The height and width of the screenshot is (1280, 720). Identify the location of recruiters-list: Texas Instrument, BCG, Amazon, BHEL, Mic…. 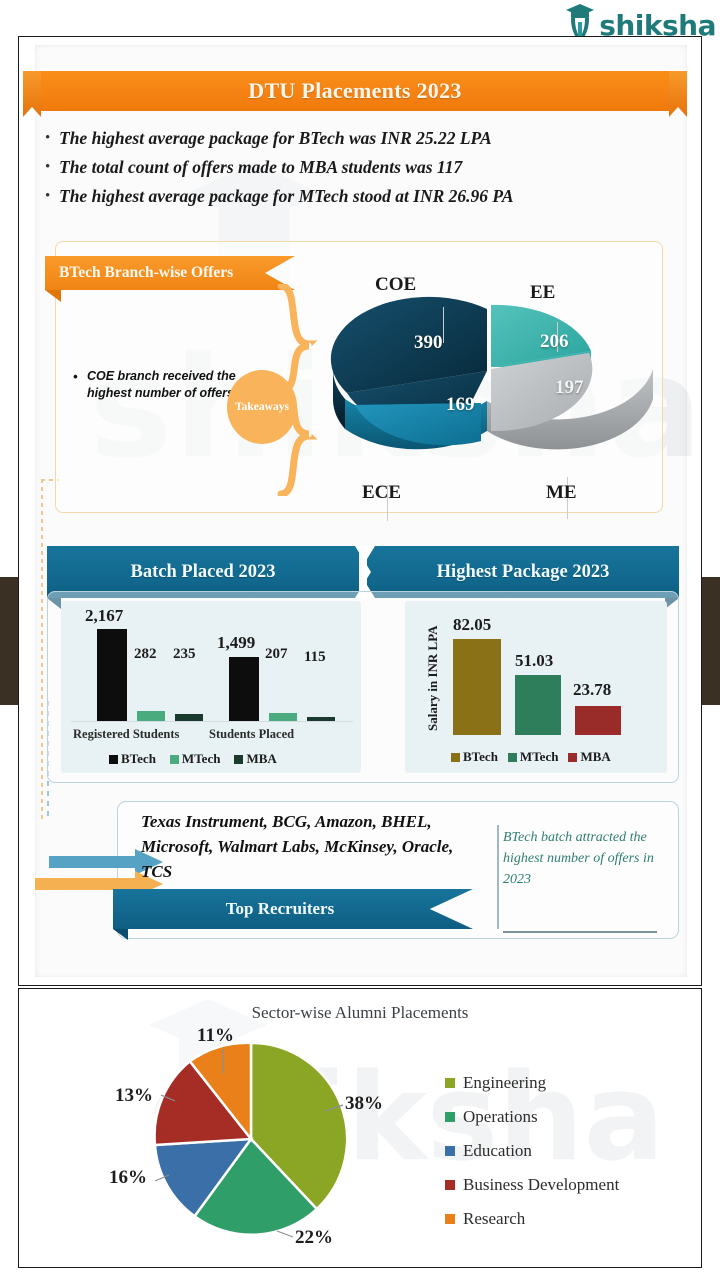
(297, 846).